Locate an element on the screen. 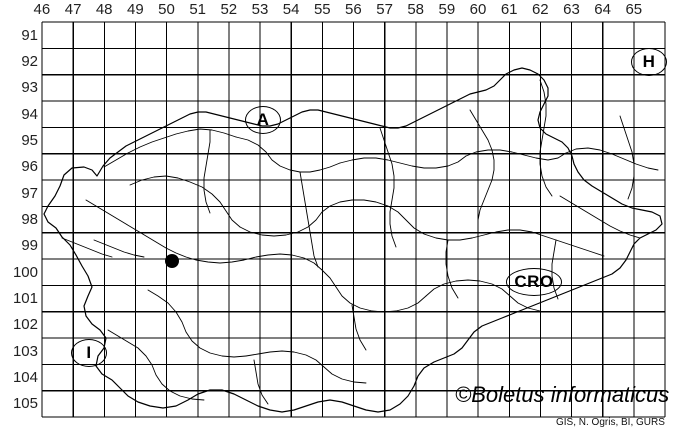  col-label: 53 is located at coordinates (260, 9).